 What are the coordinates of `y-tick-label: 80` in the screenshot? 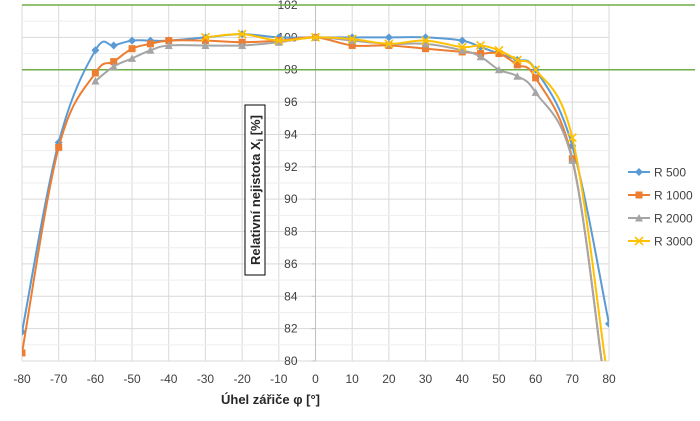 It's located at (291, 361).